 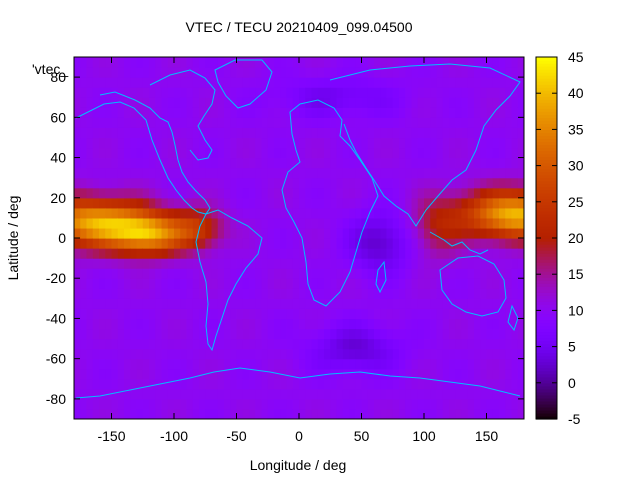 What do you see at coordinates (546, 238) in the screenshot?
I see `colorbar-gradient` at bounding box center [546, 238].